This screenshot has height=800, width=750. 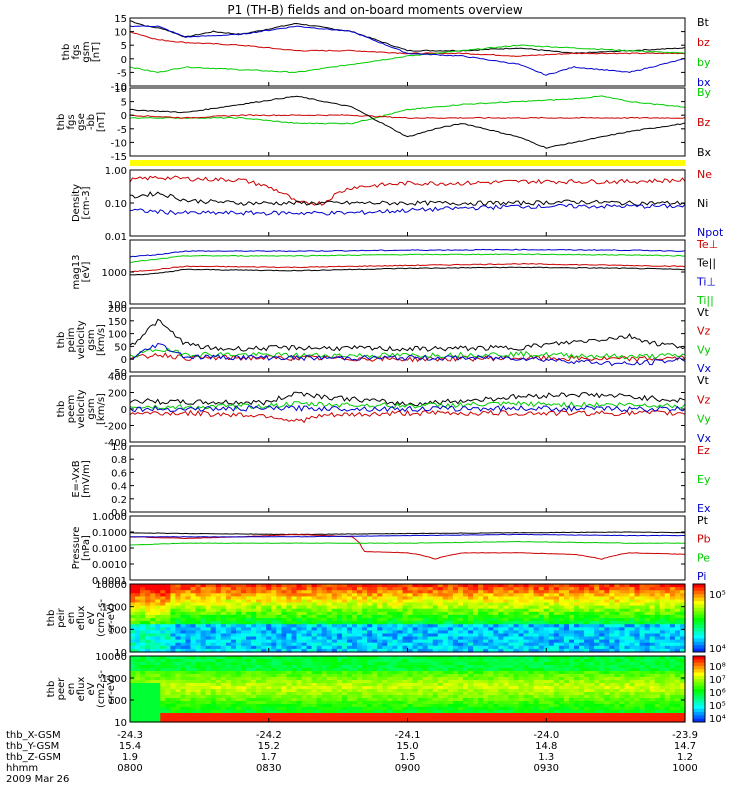 I want to click on y-axis-label: thb, so click(x=51, y=618).